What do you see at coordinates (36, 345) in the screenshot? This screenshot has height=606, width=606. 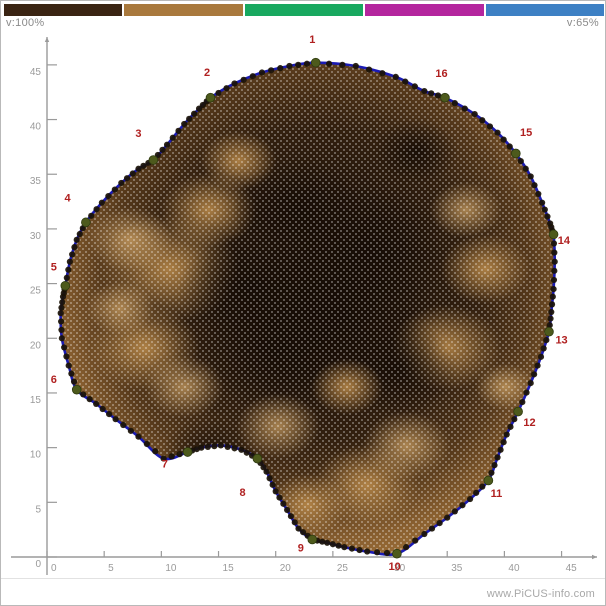 I see `y-tick-label: 20` at bounding box center [36, 345].